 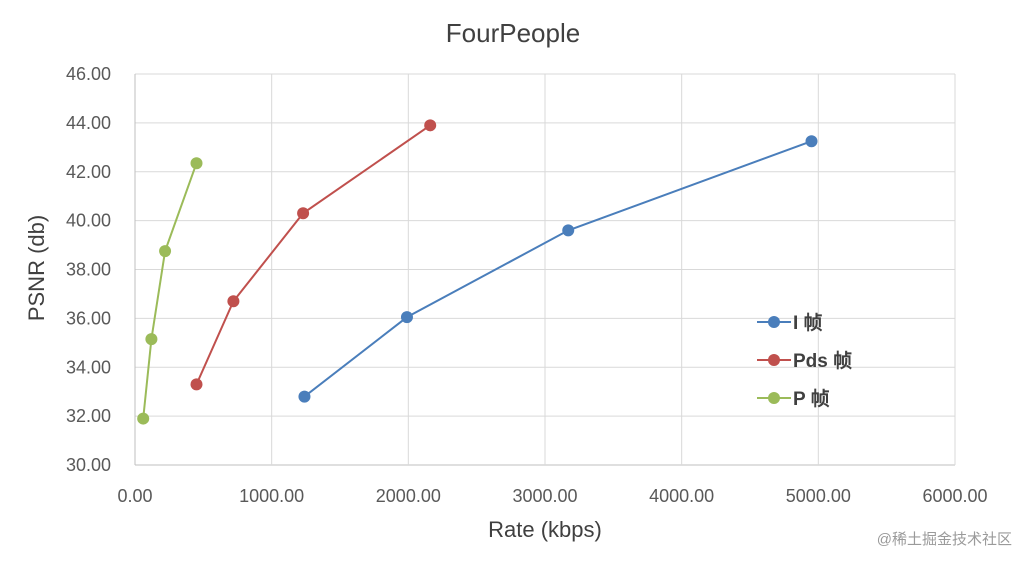 What do you see at coordinates (88, 172) in the screenshot?
I see `y-tick-label: 42.00` at bounding box center [88, 172].